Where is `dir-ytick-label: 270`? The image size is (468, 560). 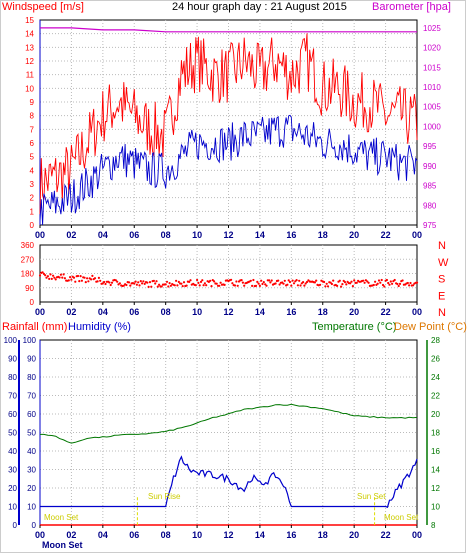 dir-ytick-label: 270 is located at coordinates (28, 259).